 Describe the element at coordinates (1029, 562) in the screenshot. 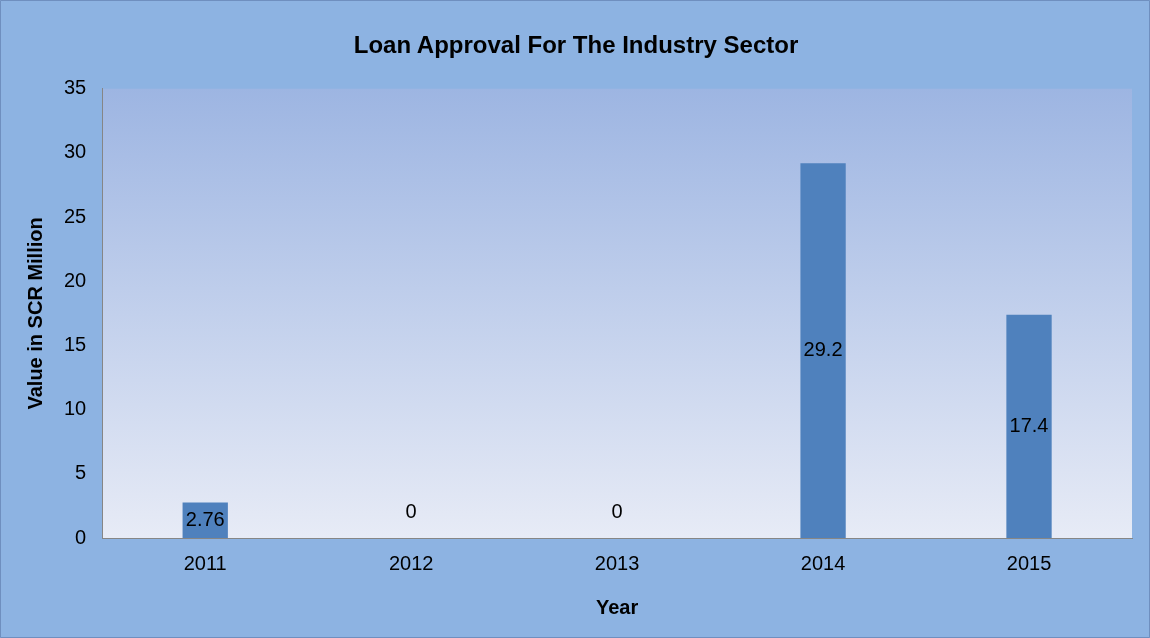

I see `x-tick-label: 2015` at that location.